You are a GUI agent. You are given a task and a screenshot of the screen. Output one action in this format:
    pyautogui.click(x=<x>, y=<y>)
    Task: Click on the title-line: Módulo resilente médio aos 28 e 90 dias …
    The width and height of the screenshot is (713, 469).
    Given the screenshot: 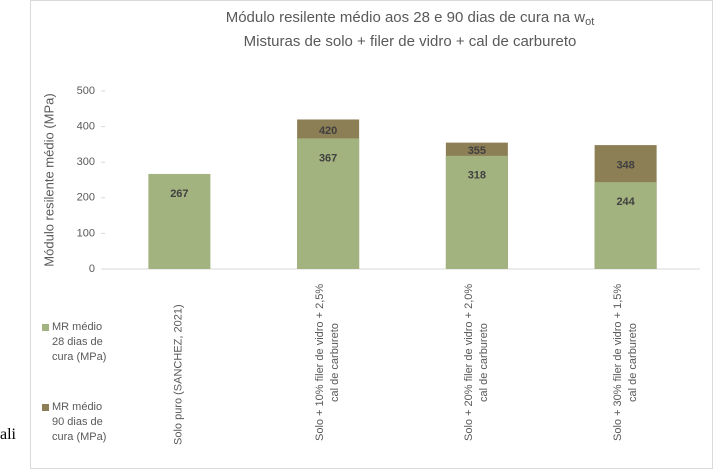 What is the action you would take?
    pyautogui.click(x=406, y=17)
    